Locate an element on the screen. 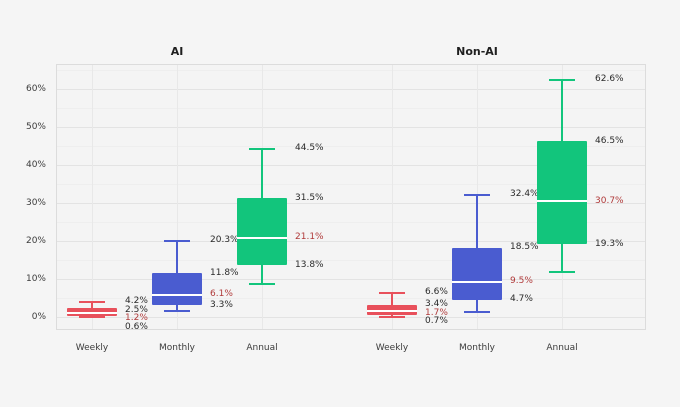 Image resolution: width=680 pixels, height=407 pixels. panel-title-non-ai: Non-AI is located at coordinates (477, 51).